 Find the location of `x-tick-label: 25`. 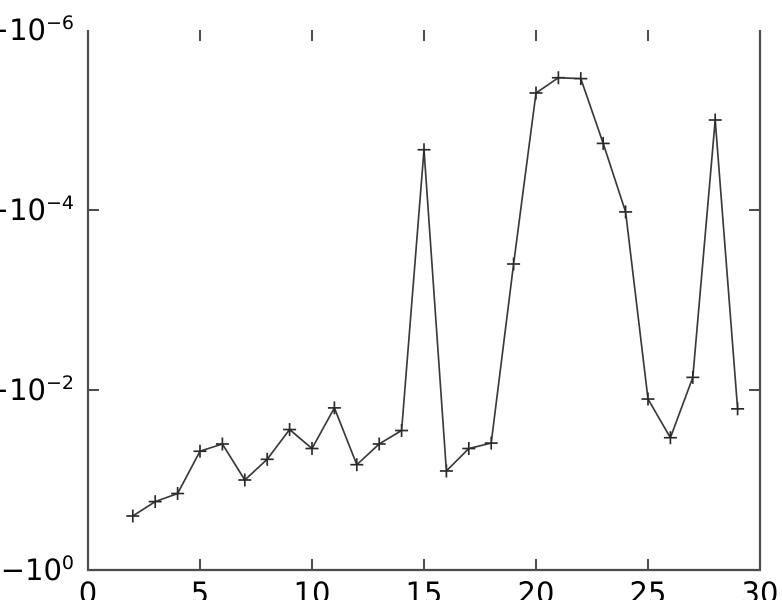

x-tick-label: 25 is located at coordinates (648, 588).